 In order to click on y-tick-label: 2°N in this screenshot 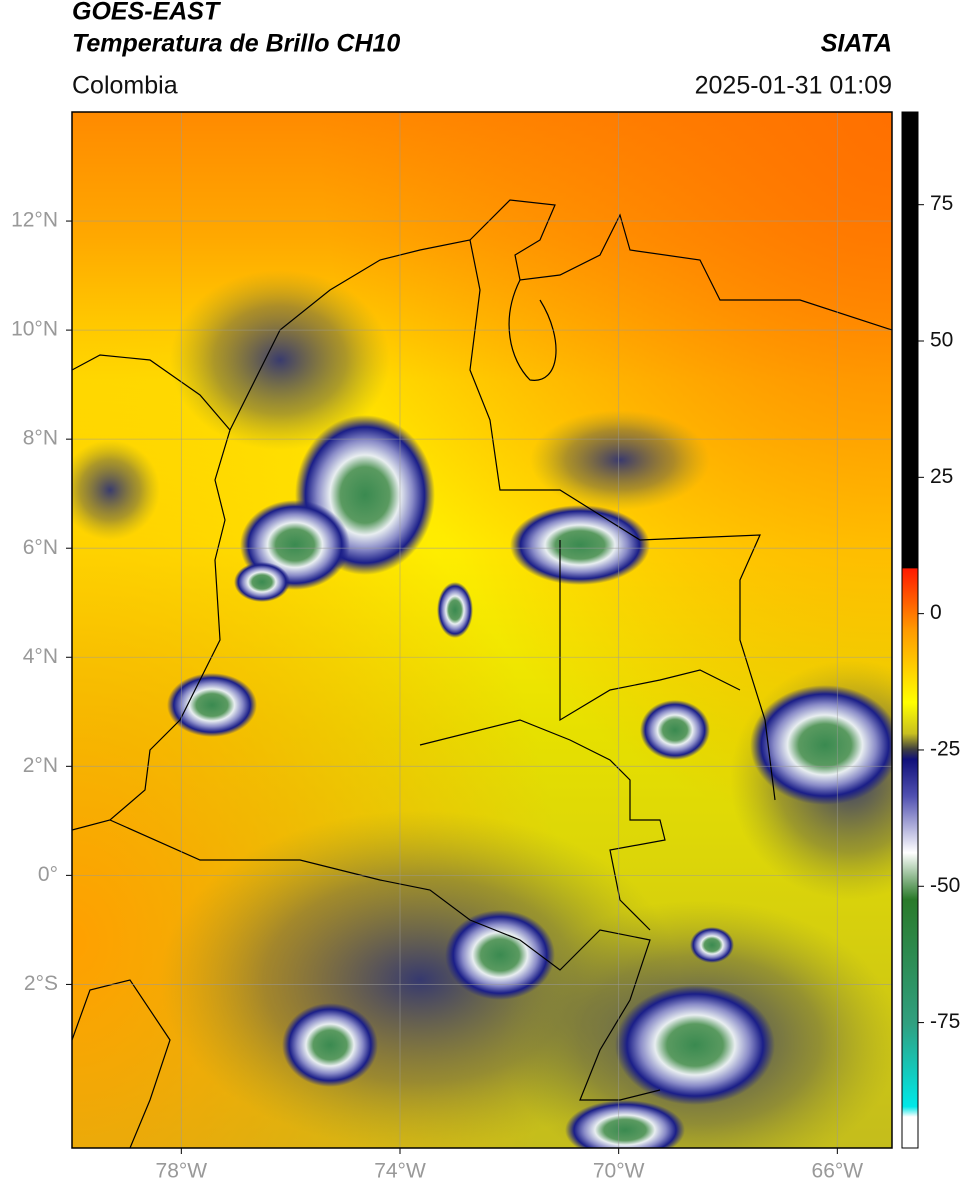, I will do `click(40, 765)`.